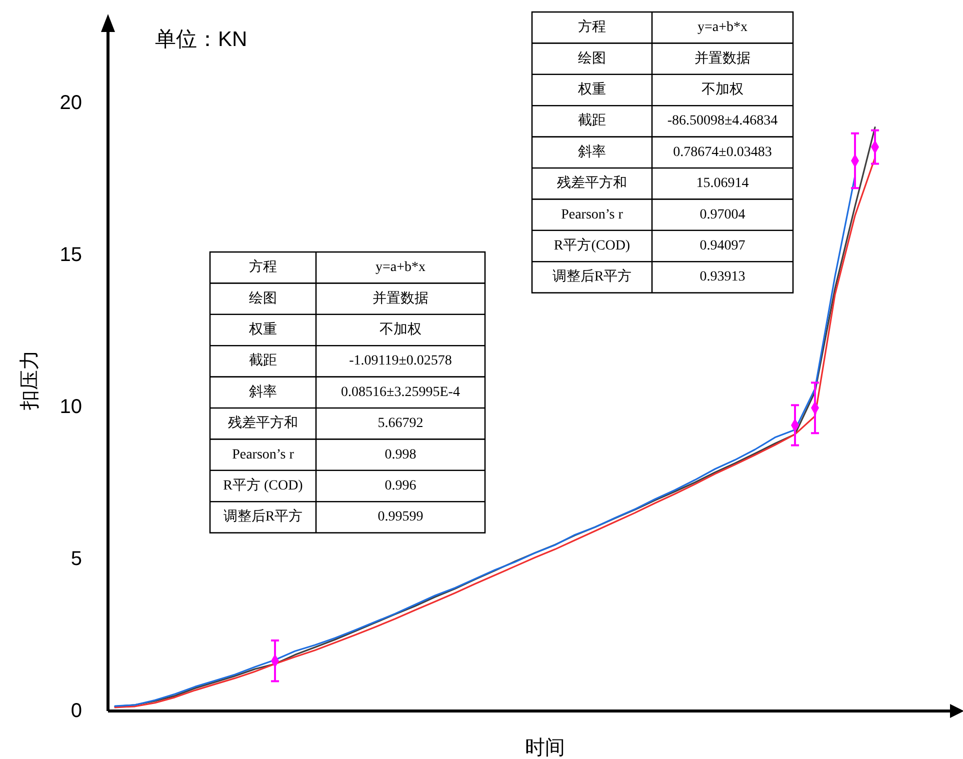 The width and height of the screenshot is (963, 759). What do you see at coordinates (71, 407) in the screenshot?
I see `y-tick-label: 10` at bounding box center [71, 407].